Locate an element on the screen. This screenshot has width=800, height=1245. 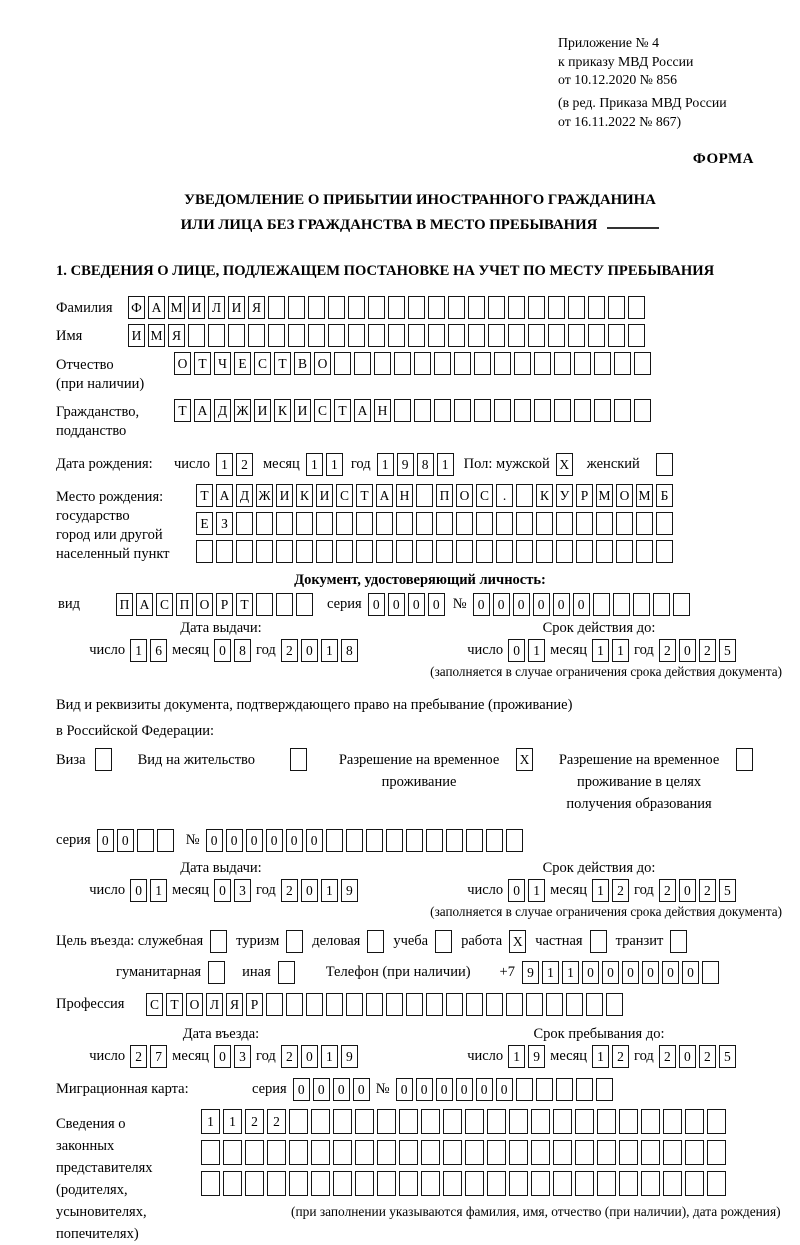
birthplace-line-1-cell: И is located at coordinates (324, 495).